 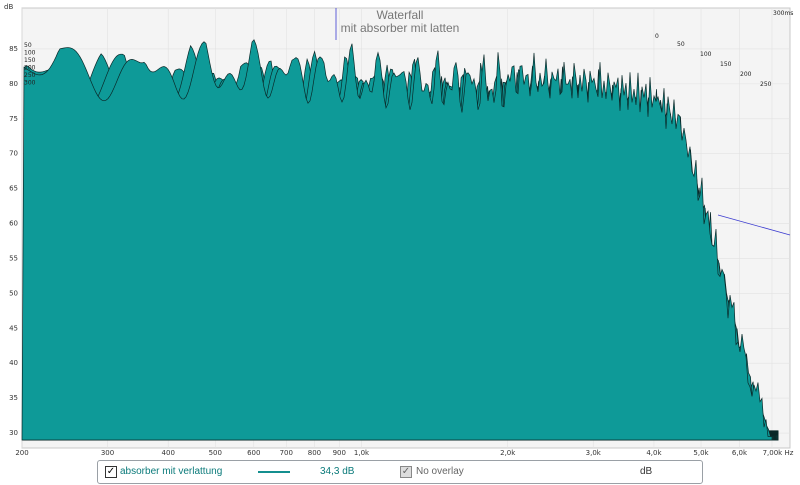 I want to click on depth-tick-label: 100, so click(x=706, y=54).